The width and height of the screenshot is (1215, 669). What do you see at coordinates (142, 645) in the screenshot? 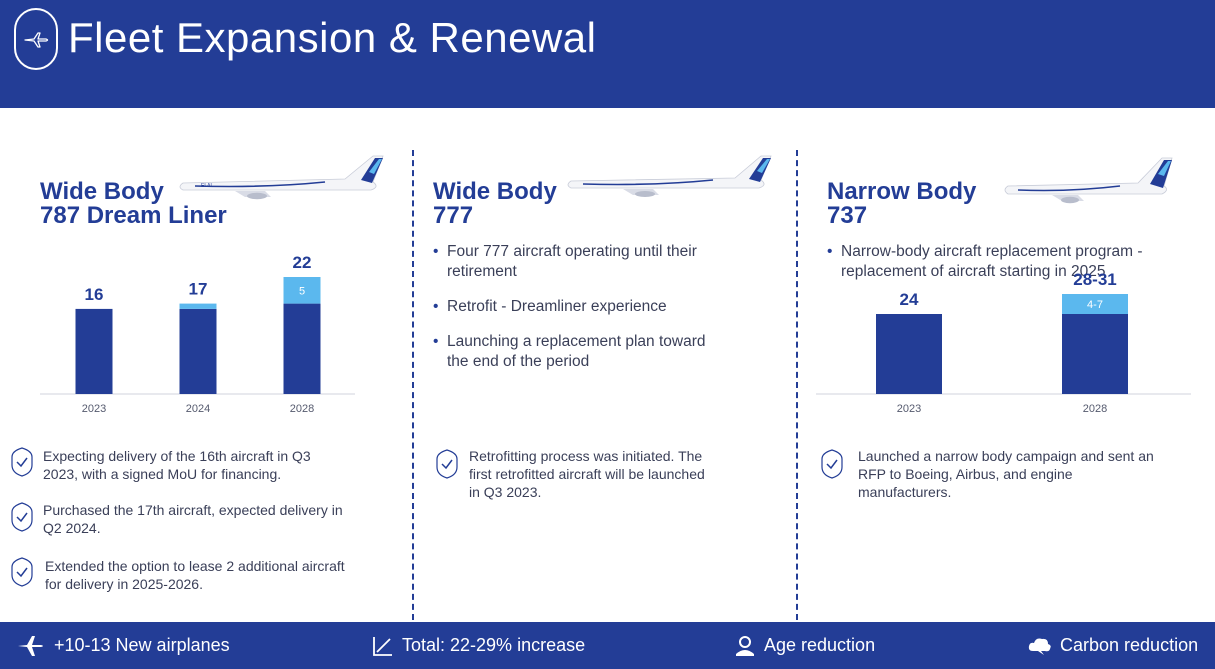
I see `footer-label: +10-13 New airplanes` at bounding box center [142, 645].